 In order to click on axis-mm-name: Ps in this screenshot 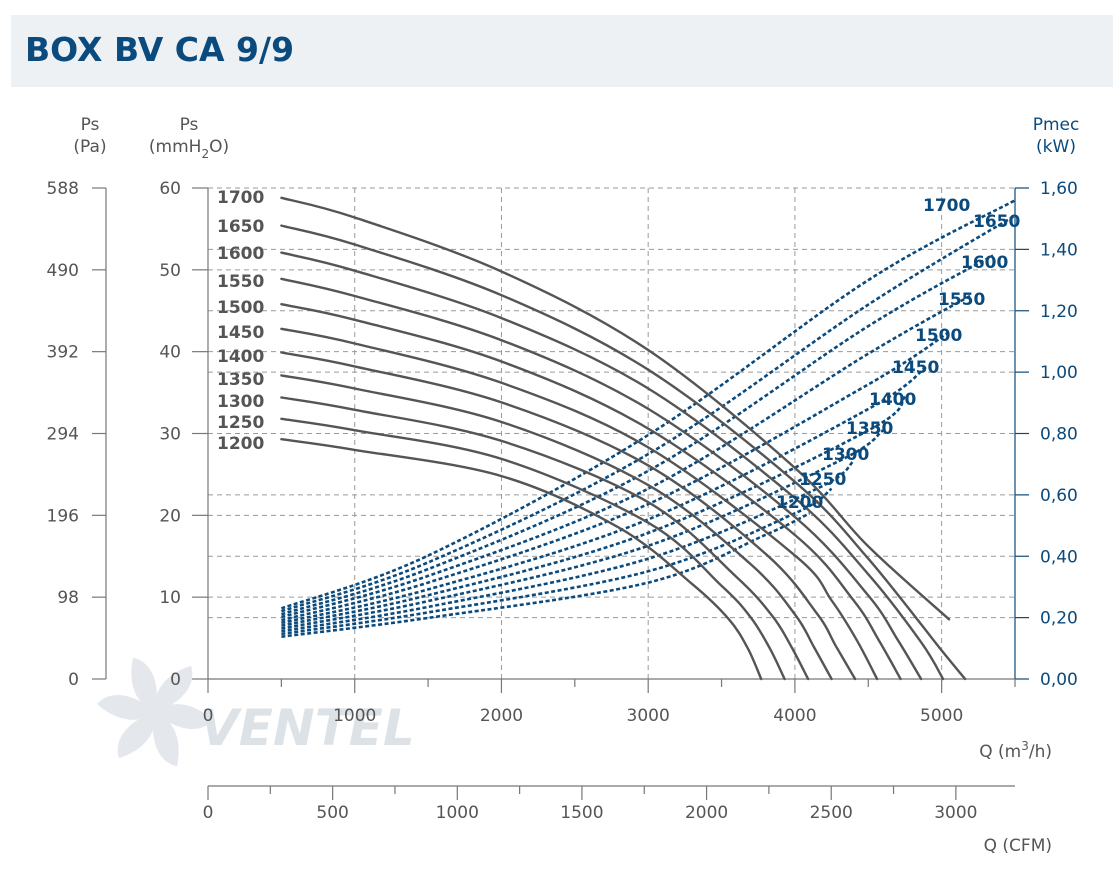, I will do `click(189, 125)`.